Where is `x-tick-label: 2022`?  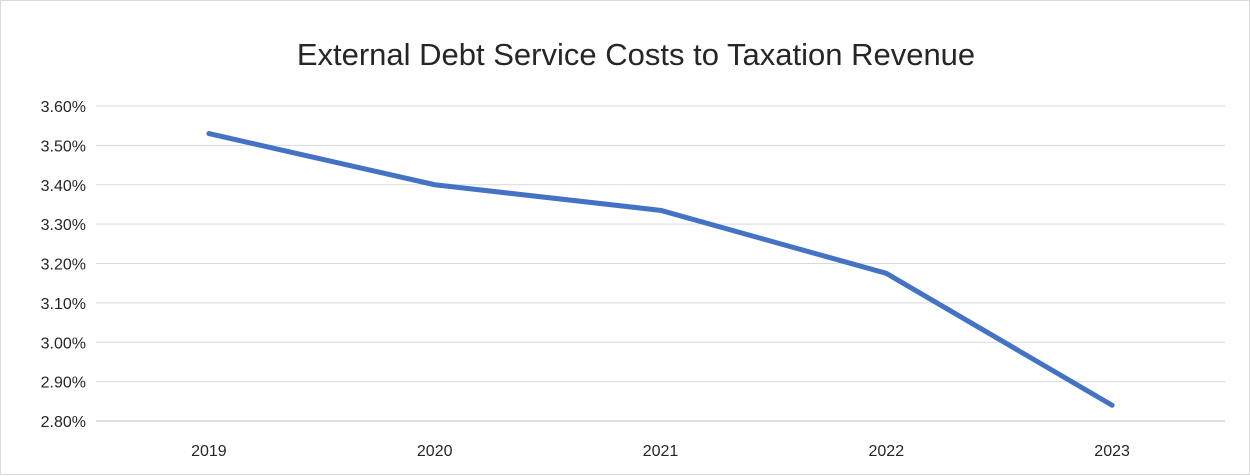 x-tick-label: 2022 is located at coordinates (887, 451).